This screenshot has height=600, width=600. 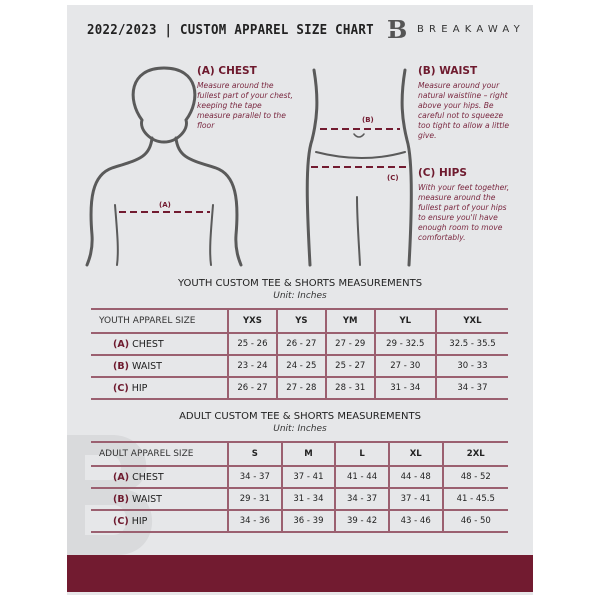 What do you see at coordinates (308, 453) in the screenshot?
I see `size-header: M` at bounding box center [308, 453].